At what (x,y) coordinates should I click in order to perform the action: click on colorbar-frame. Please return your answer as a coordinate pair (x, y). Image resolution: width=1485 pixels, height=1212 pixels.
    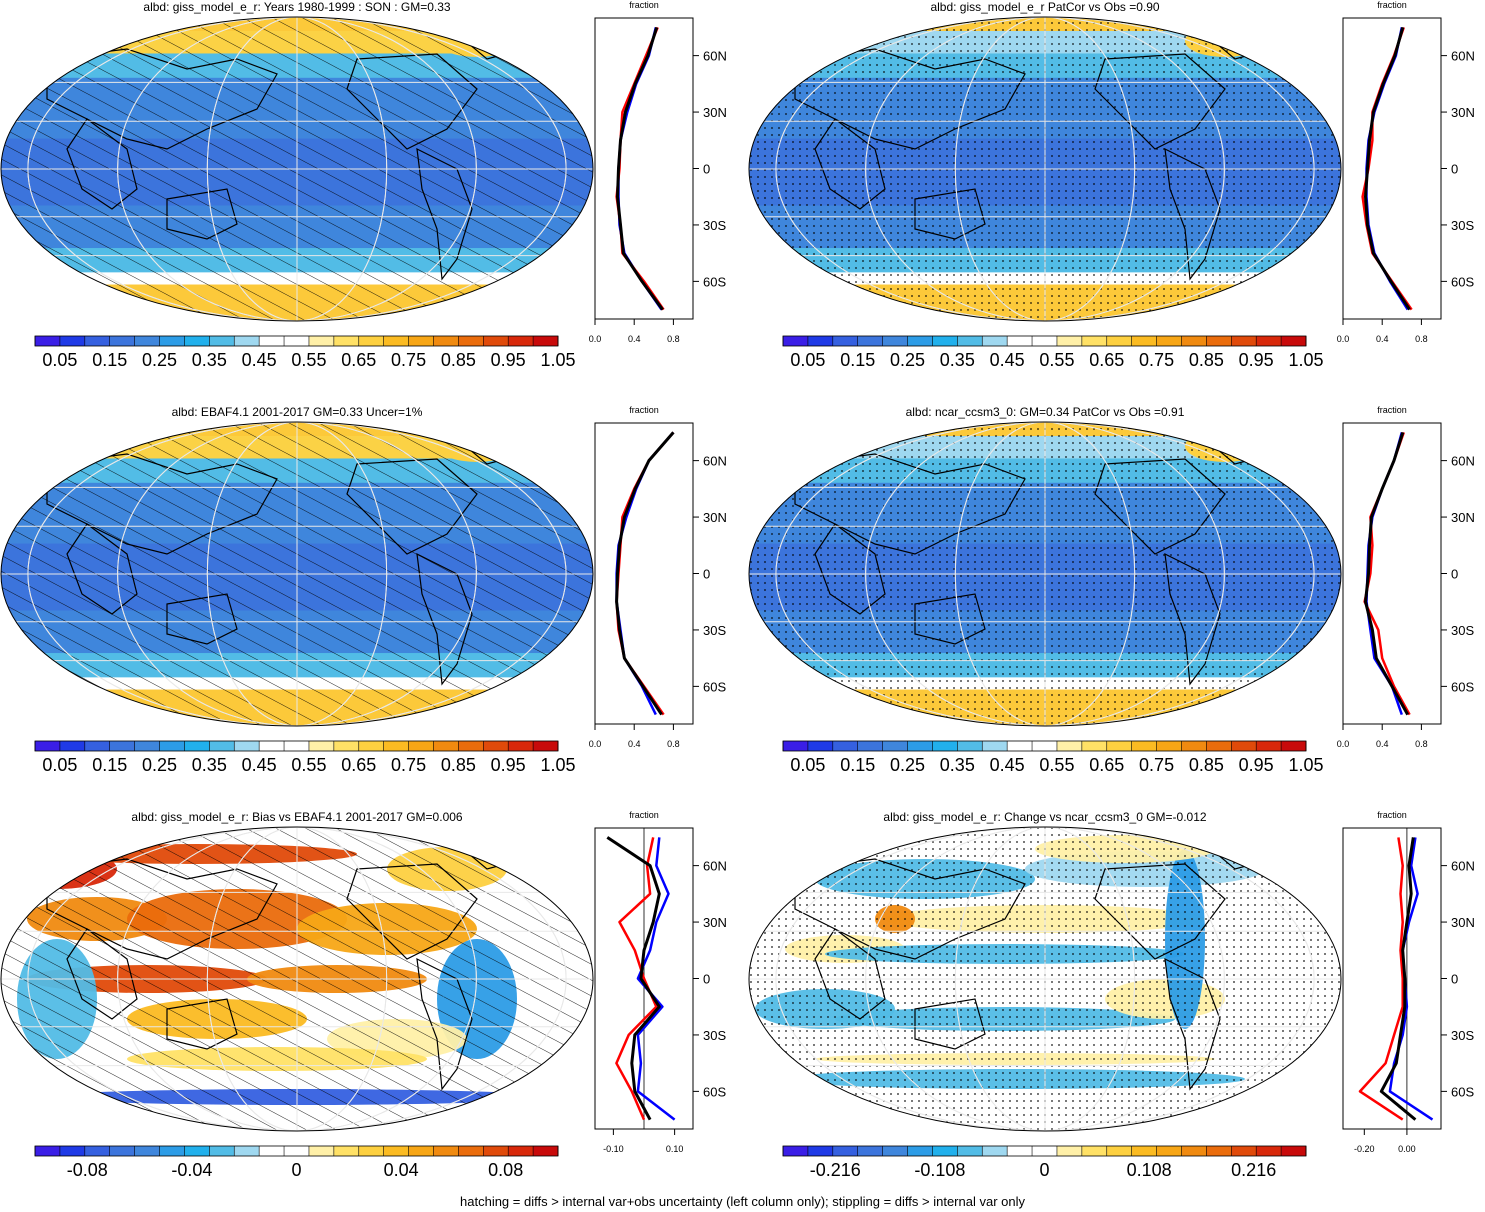
    Looking at the image, I should click on (1044, 1151).